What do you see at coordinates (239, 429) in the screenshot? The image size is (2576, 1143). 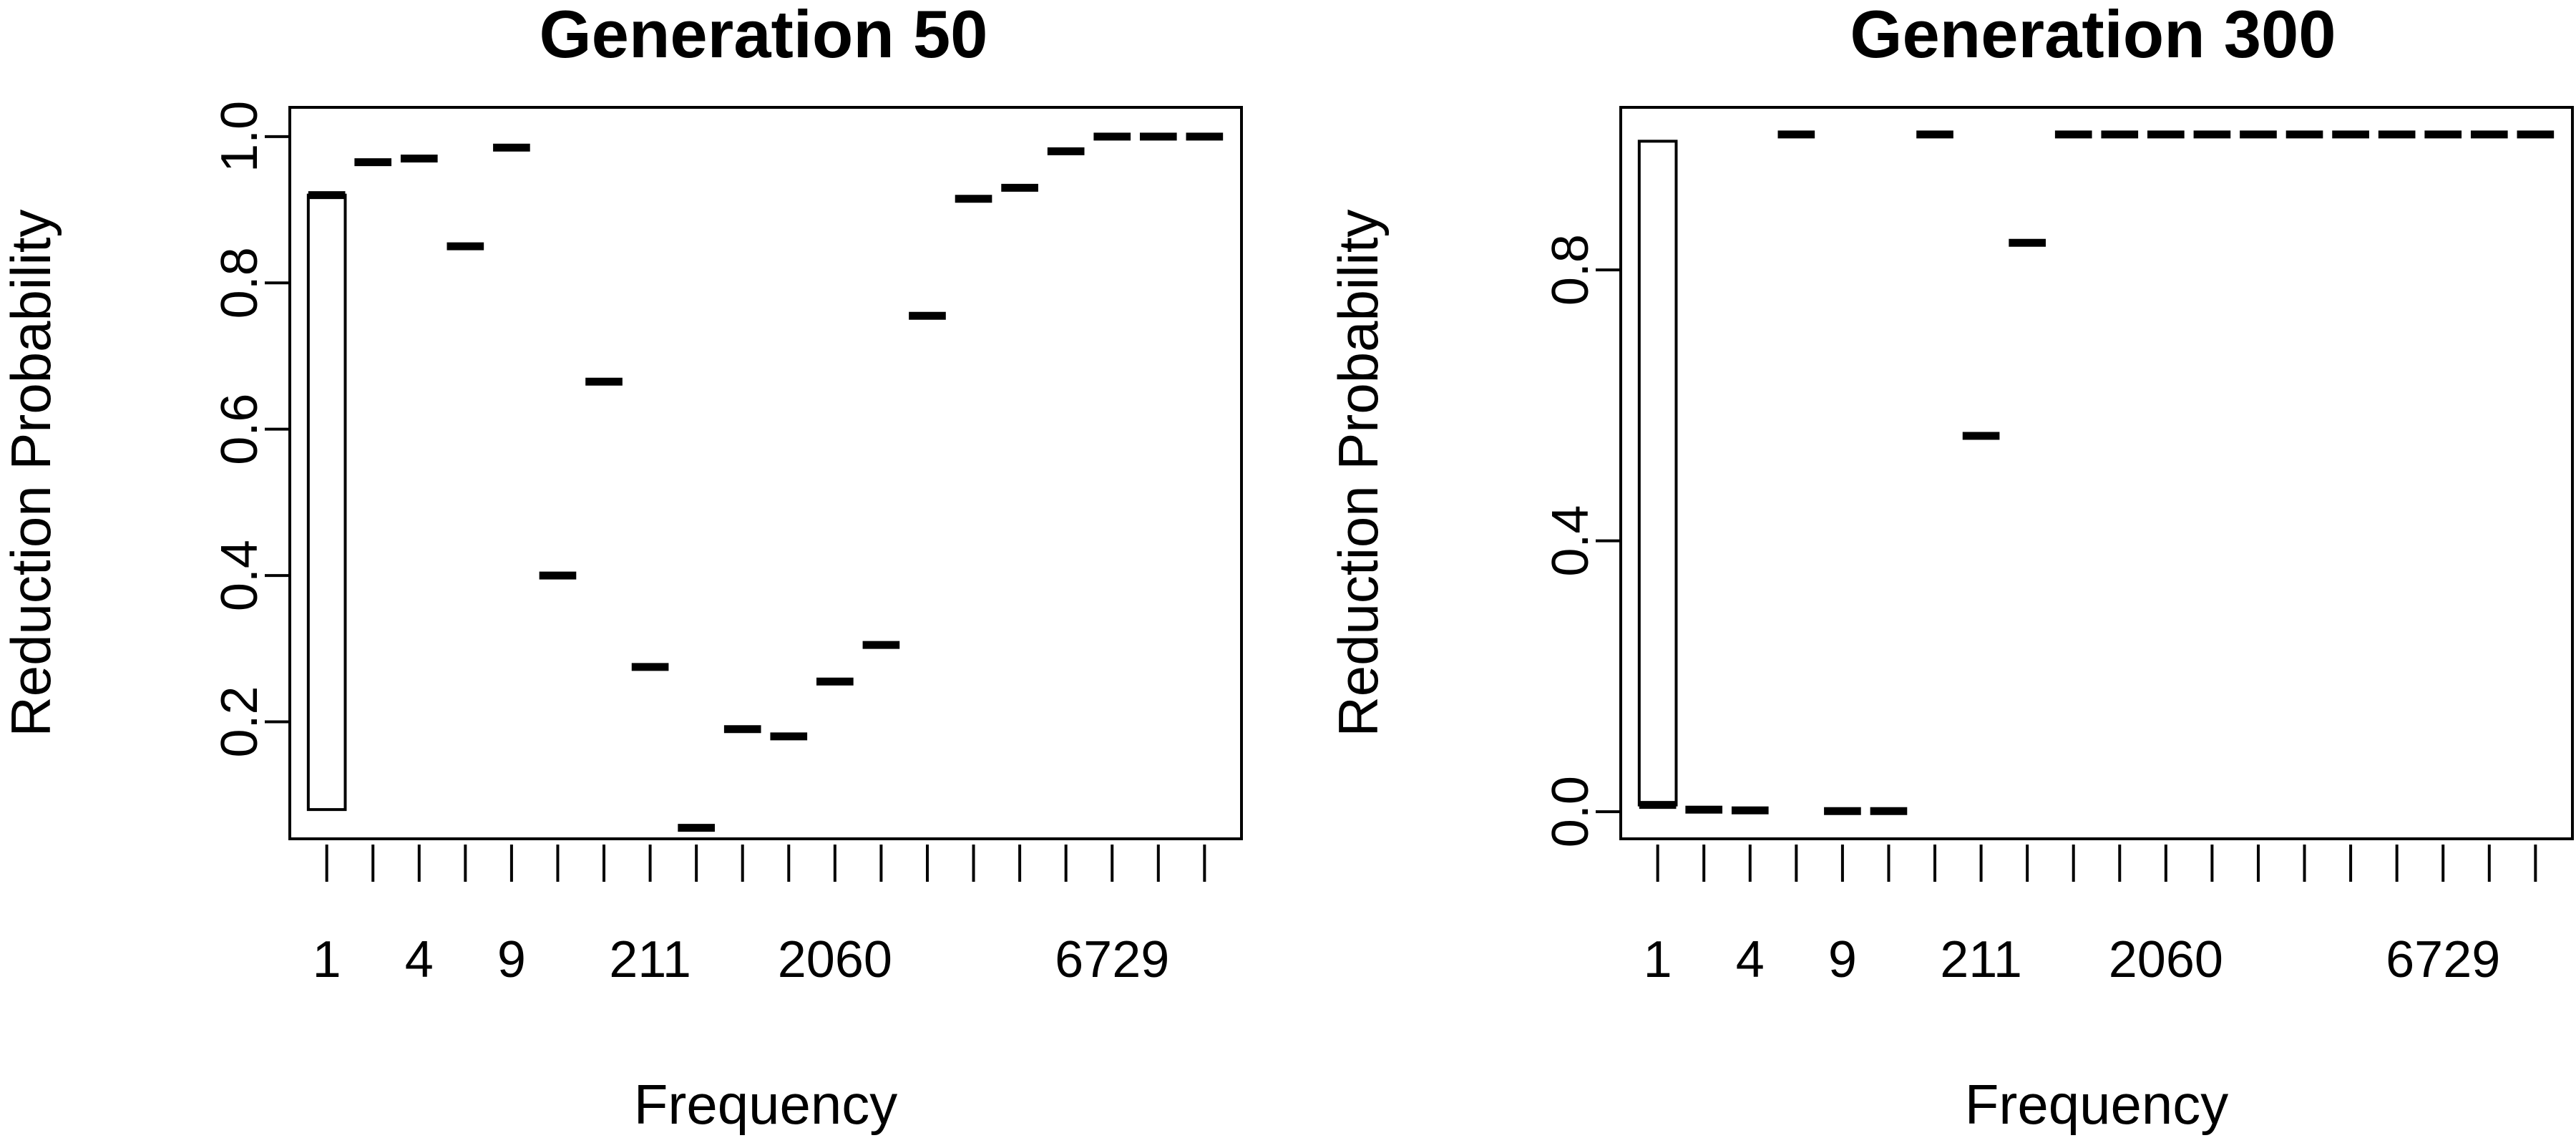 I see `y-tick-label: 0.6` at bounding box center [239, 429].